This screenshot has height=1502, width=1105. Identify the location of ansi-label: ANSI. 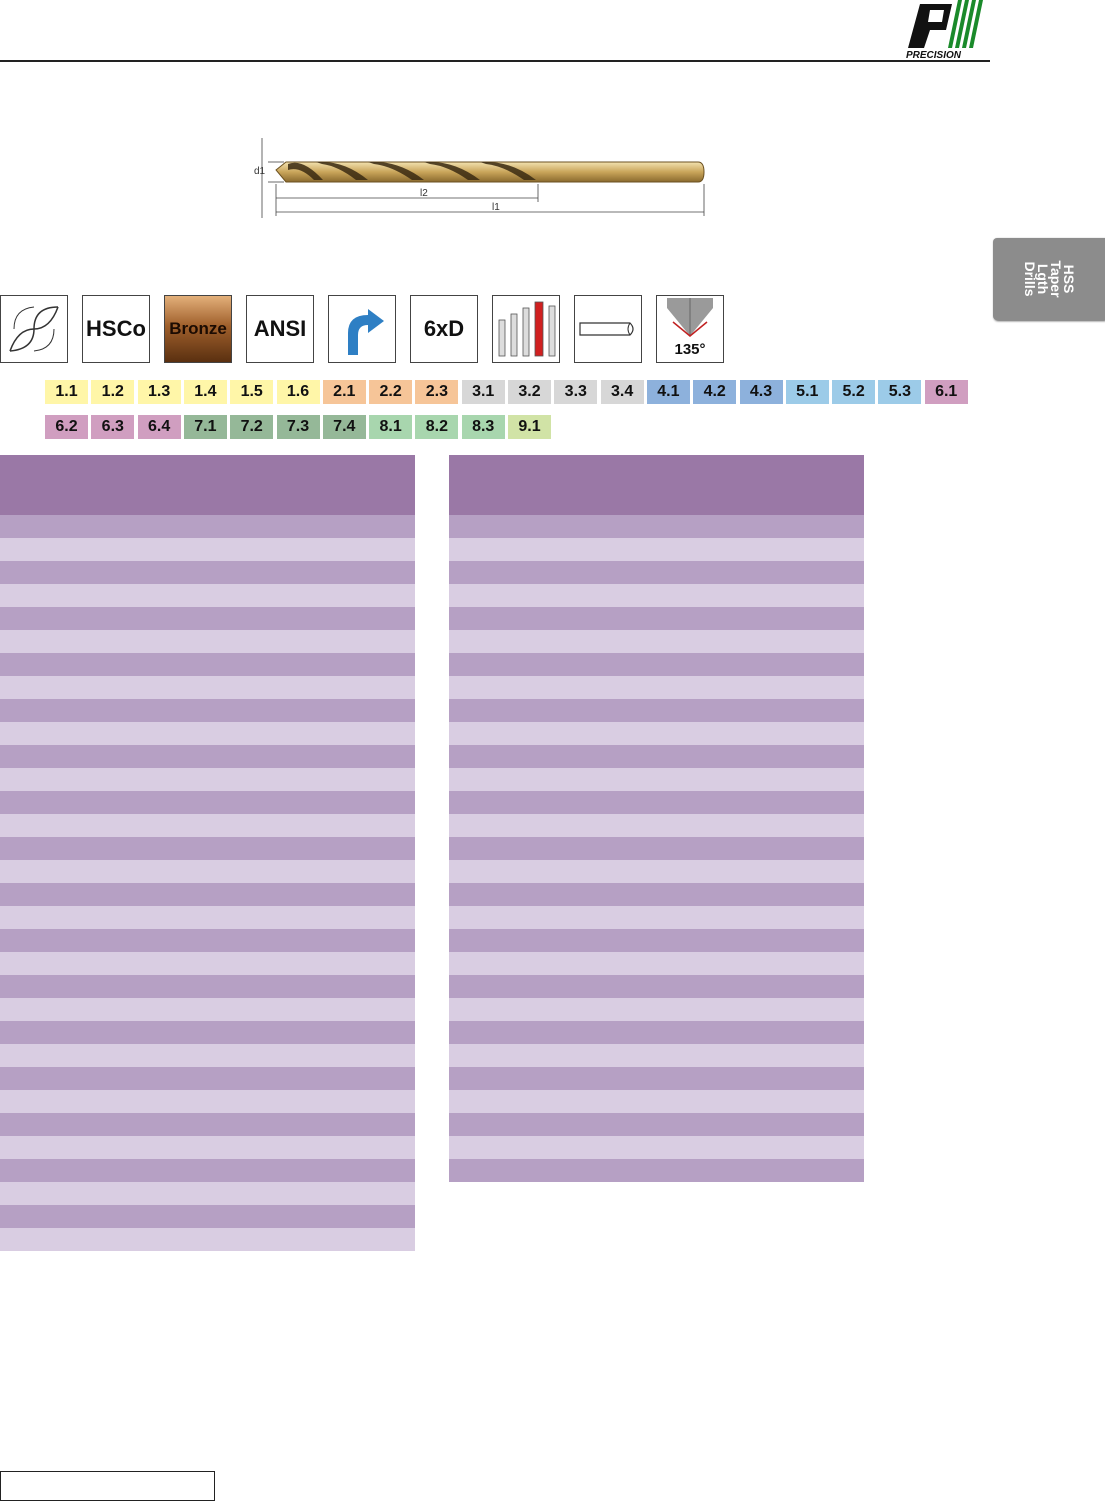
(280, 328).